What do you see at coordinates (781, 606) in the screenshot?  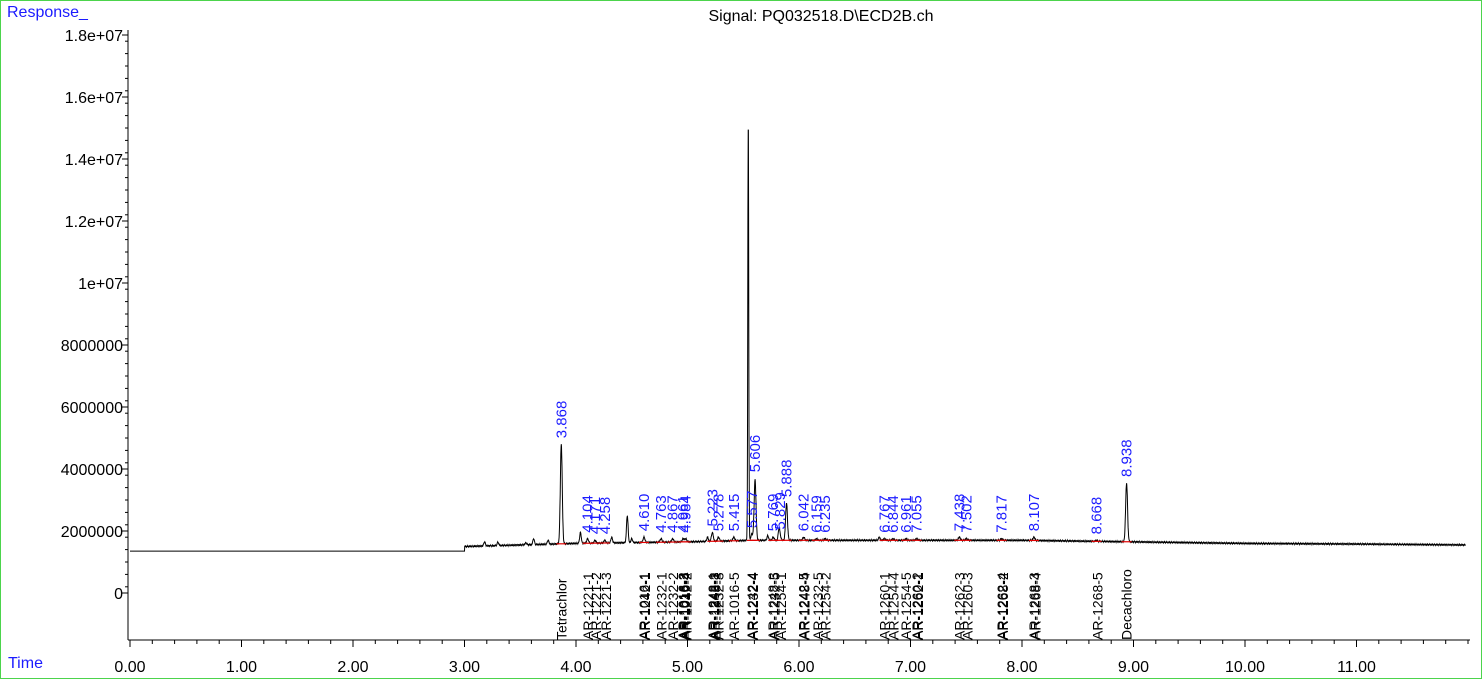 I see `compound-name-label: AR-1254-1` at bounding box center [781, 606].